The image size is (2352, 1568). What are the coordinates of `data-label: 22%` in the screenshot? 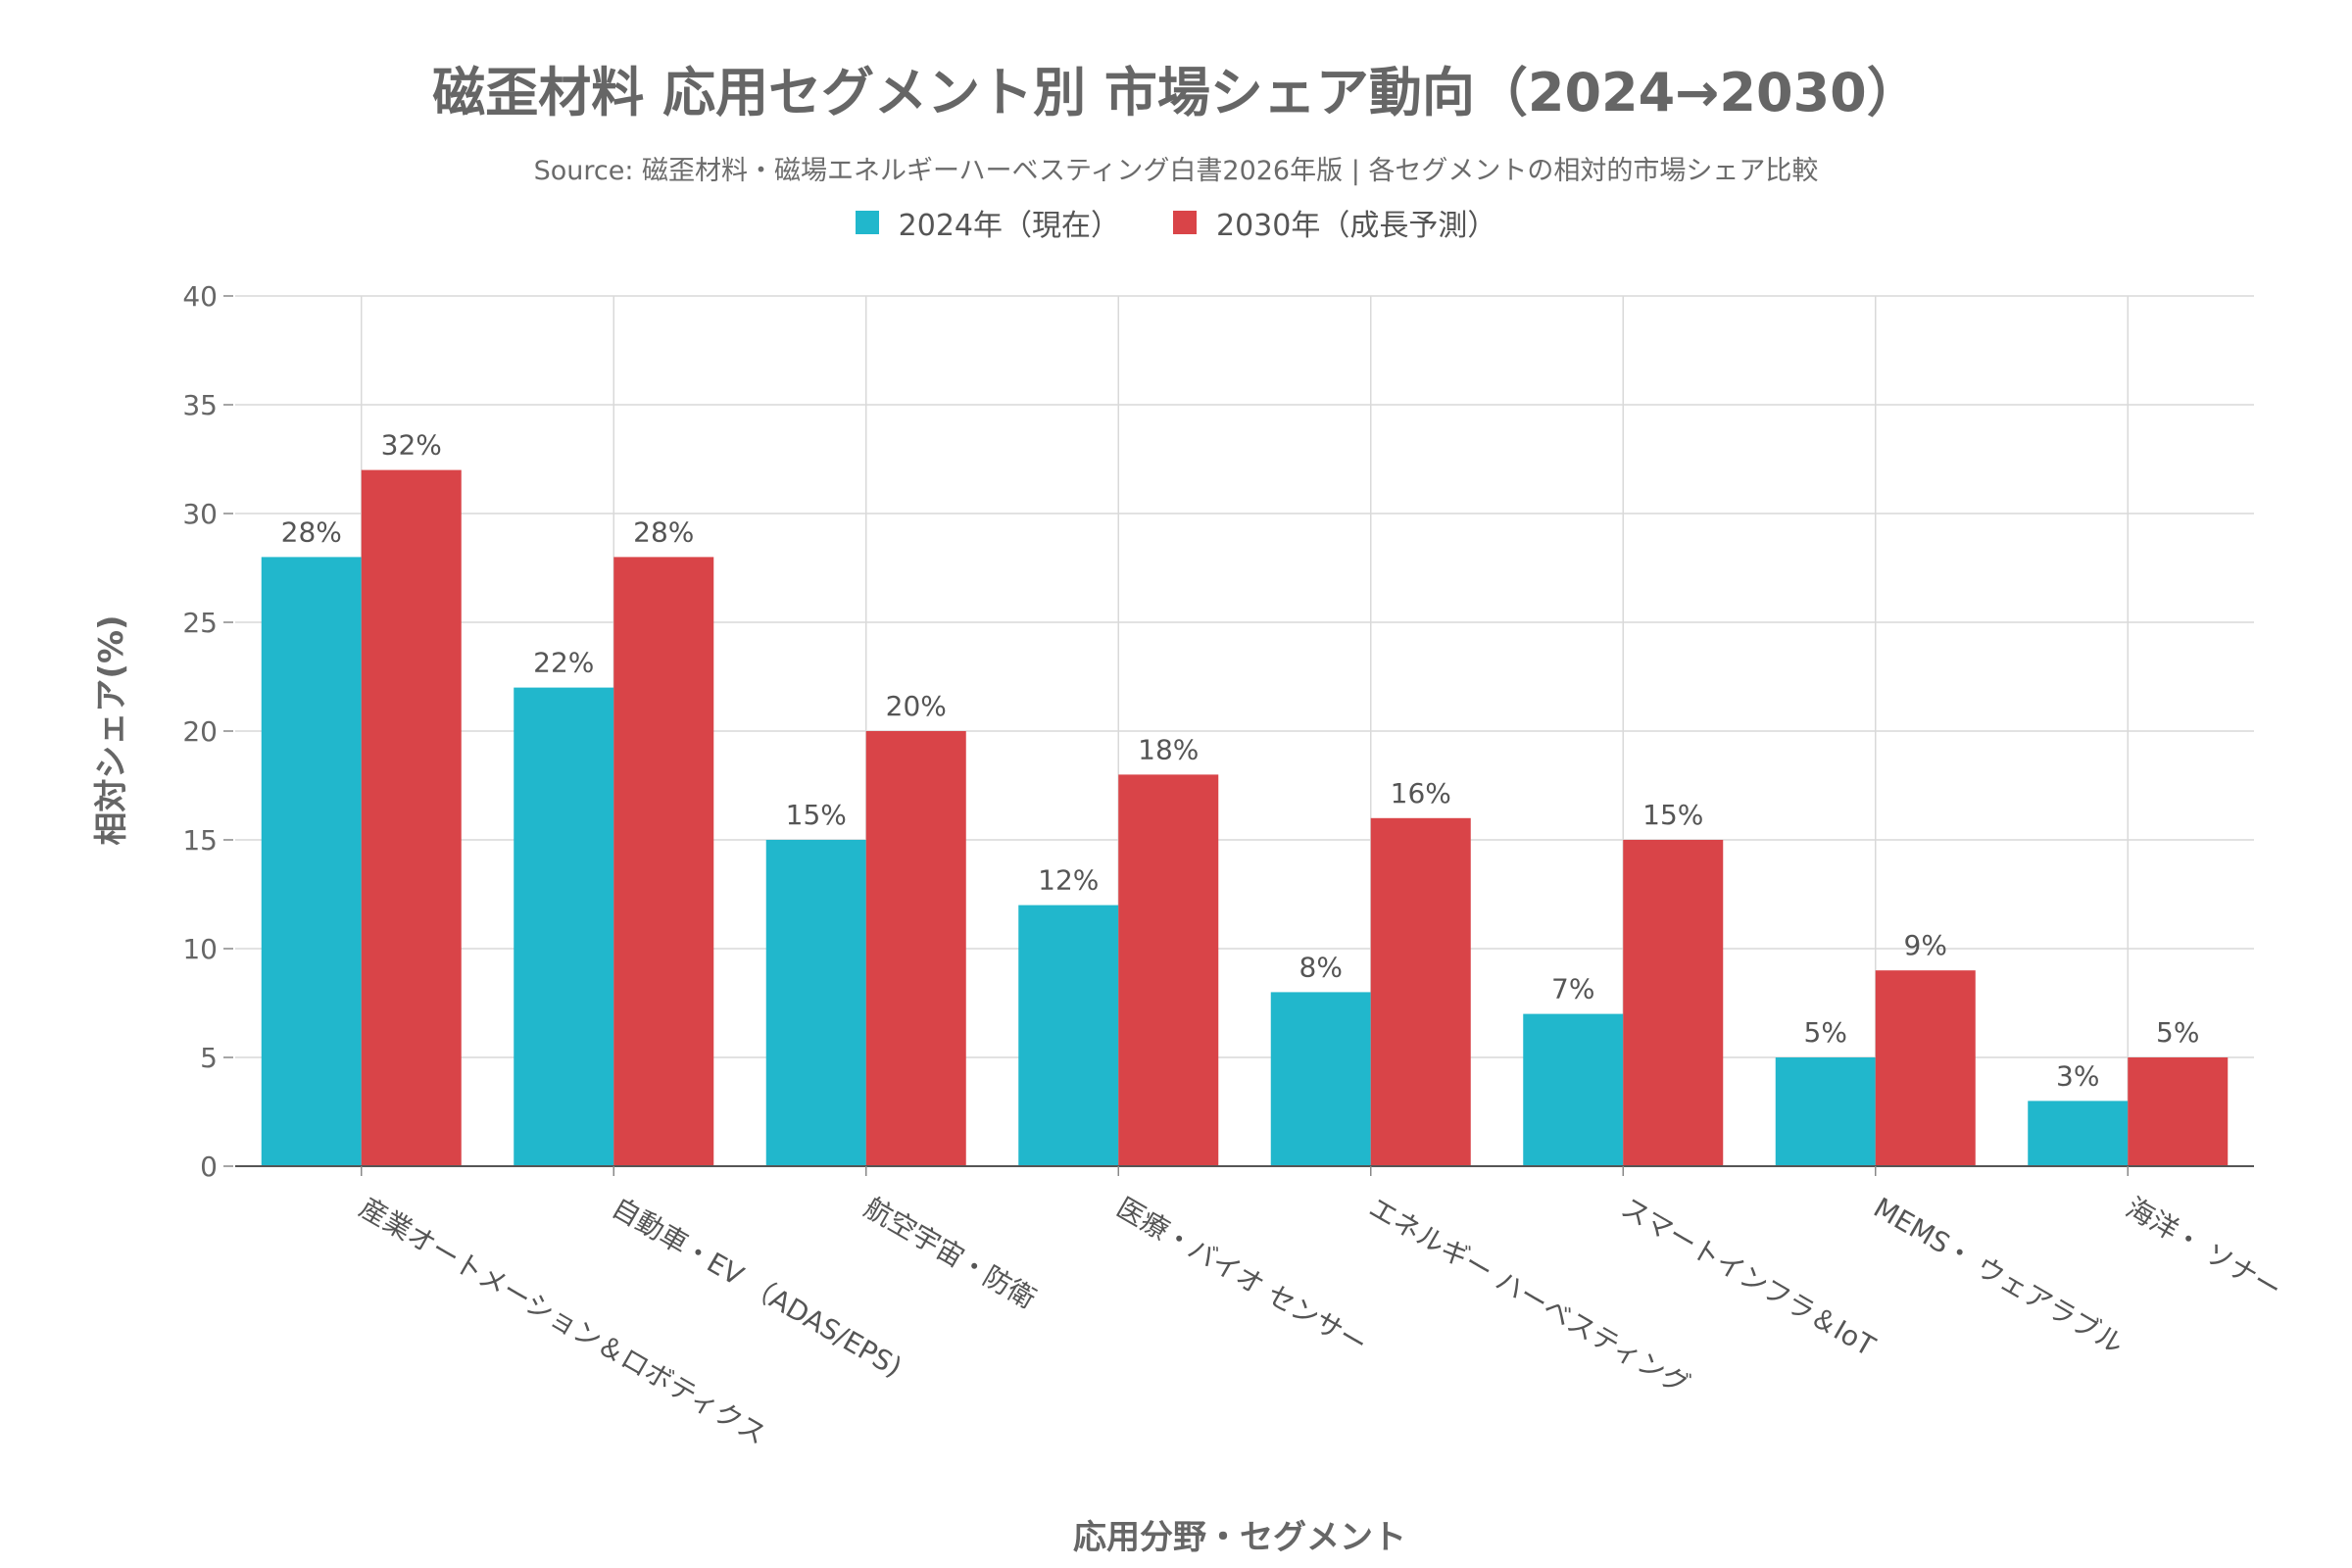 It's located at (563, 663).